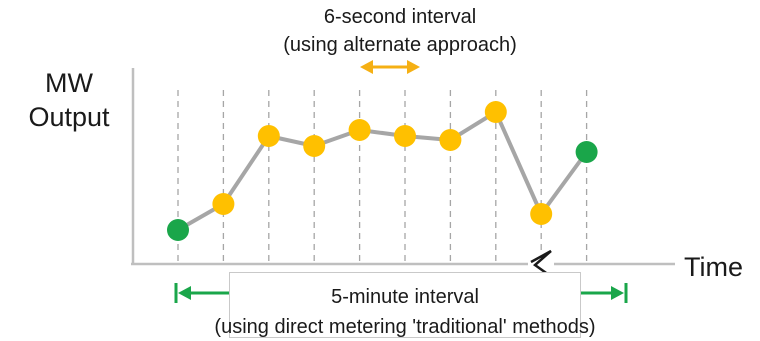 The width and height of the screenshot is (760, 341). What do you see at coordinates (69, 83) in the screenshot?
I see `y-axis-label-line1: MW` at bounding box center [69, 83].